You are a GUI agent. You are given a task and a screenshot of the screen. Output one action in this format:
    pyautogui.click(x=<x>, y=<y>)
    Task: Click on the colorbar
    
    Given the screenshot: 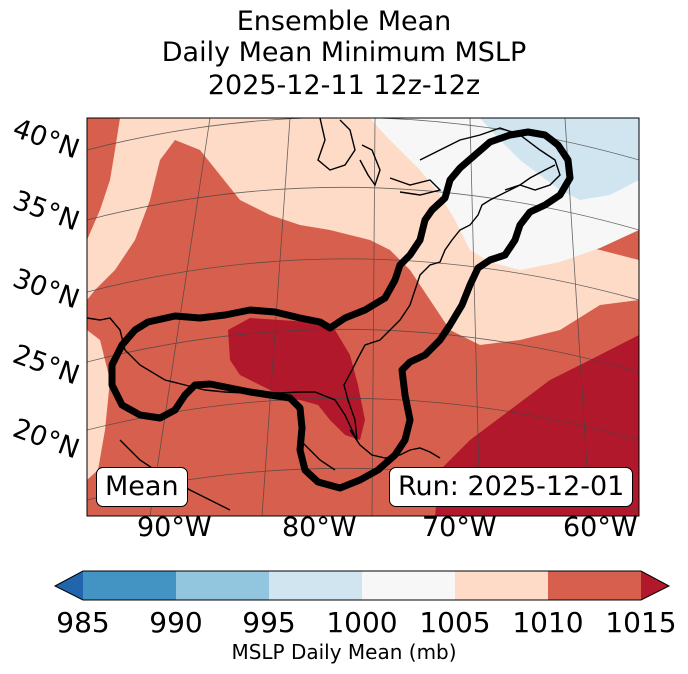 What is the action you would take?
    pyautogui.click(x=362, y=585)
    